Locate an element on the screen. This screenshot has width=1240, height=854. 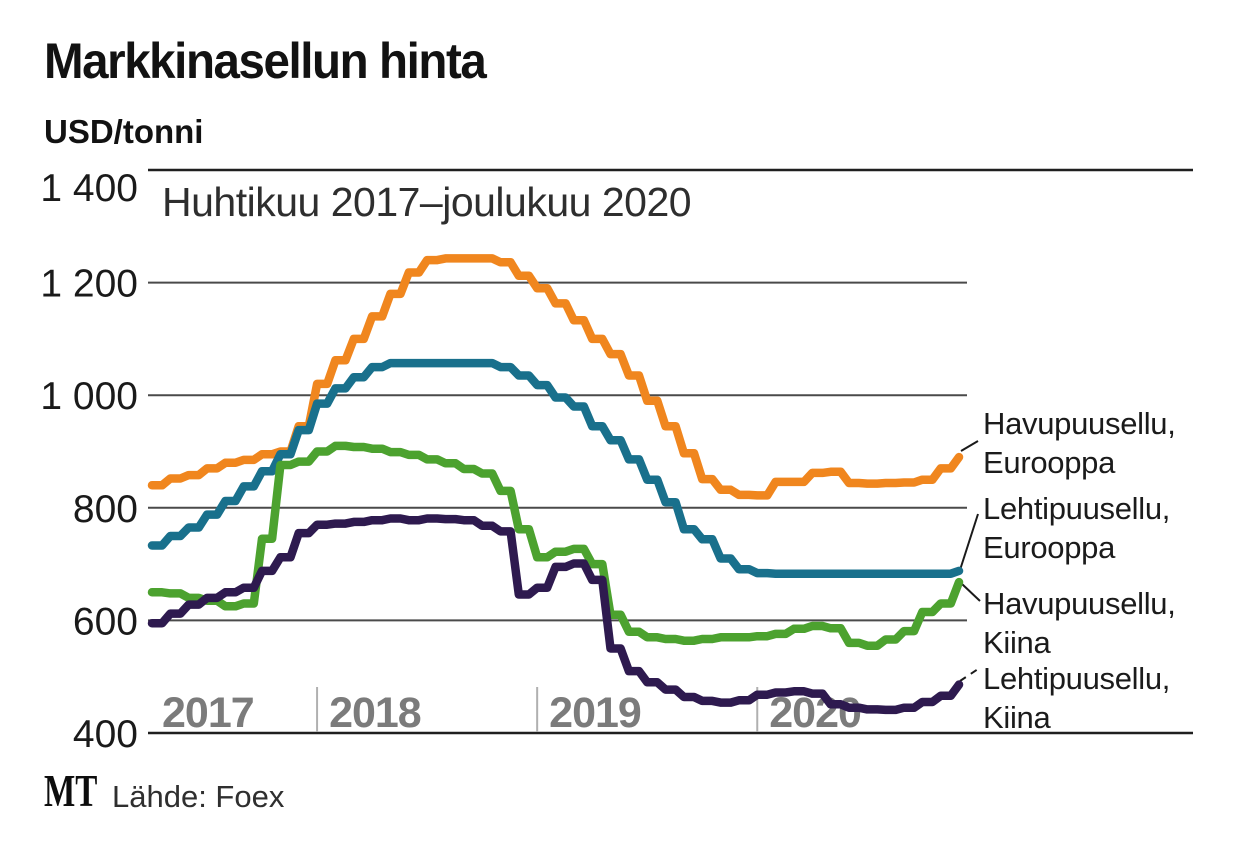
legend-entry-lehtipuusellu-kiina: Lehtipuusellu, Kiina is located at coordinates (1076, 698).